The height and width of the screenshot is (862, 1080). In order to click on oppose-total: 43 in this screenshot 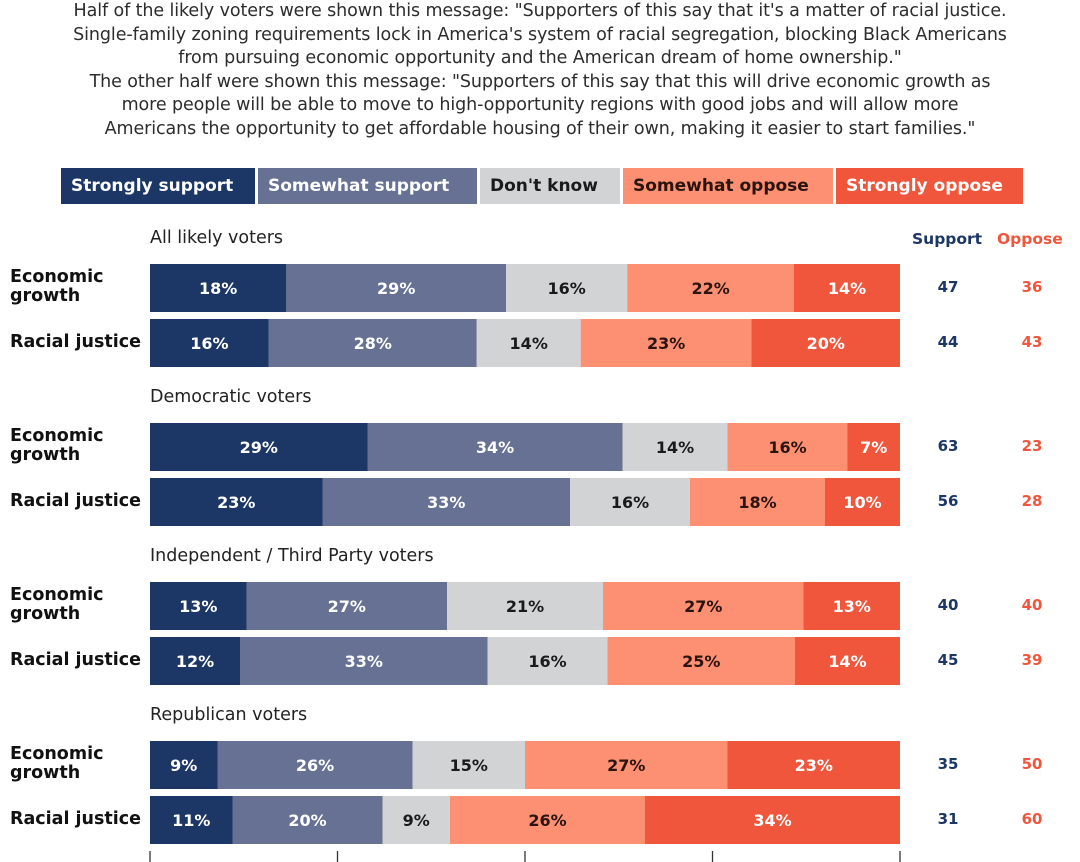, I will do `click(1032, 342)`.